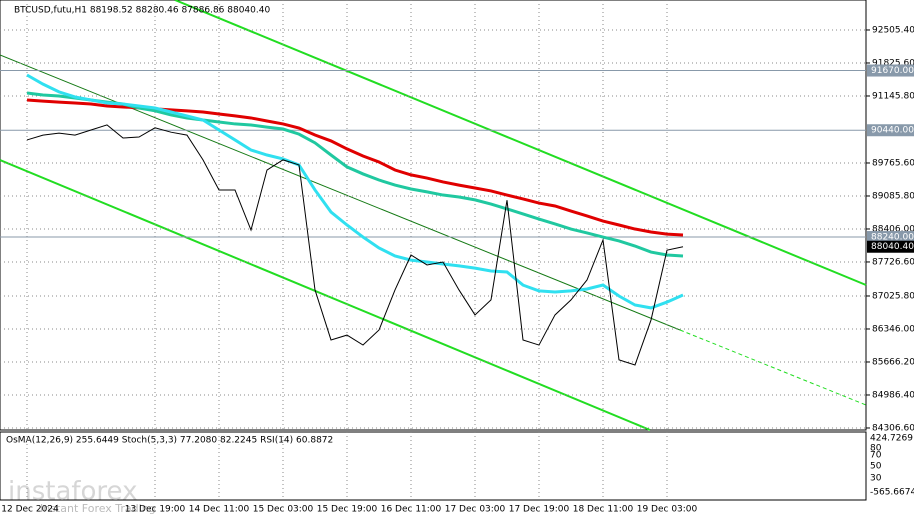 The width and height of the screenshot is (914, 518). I want to click on last-price-label: 88040.40, so click(892, 247).